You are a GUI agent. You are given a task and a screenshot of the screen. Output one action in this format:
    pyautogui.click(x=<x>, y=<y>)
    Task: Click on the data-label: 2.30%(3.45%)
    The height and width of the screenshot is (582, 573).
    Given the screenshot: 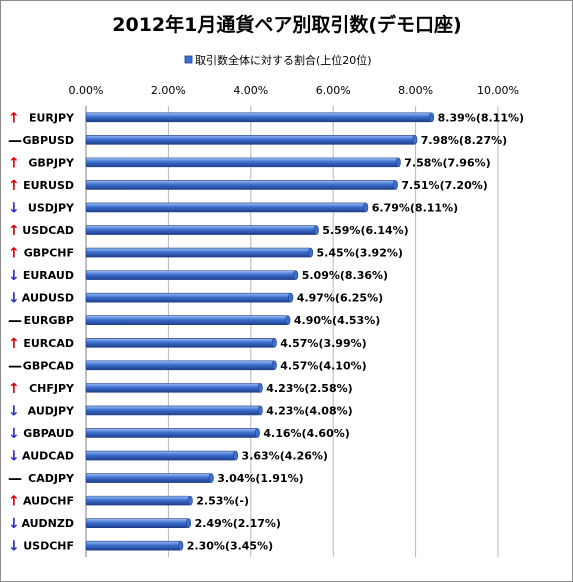 What is the action you would take?
    pyautogui.click(x=230, y=546)
    